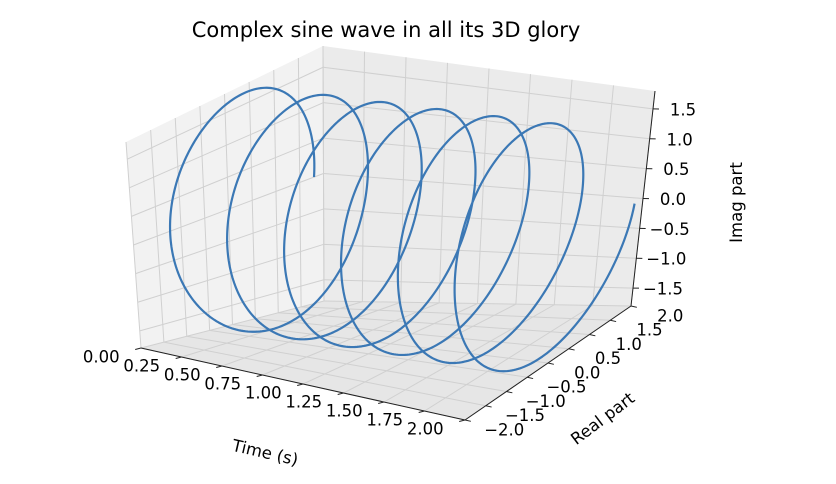  I want to click on y-axis-label: Real part, so click(602, 418).